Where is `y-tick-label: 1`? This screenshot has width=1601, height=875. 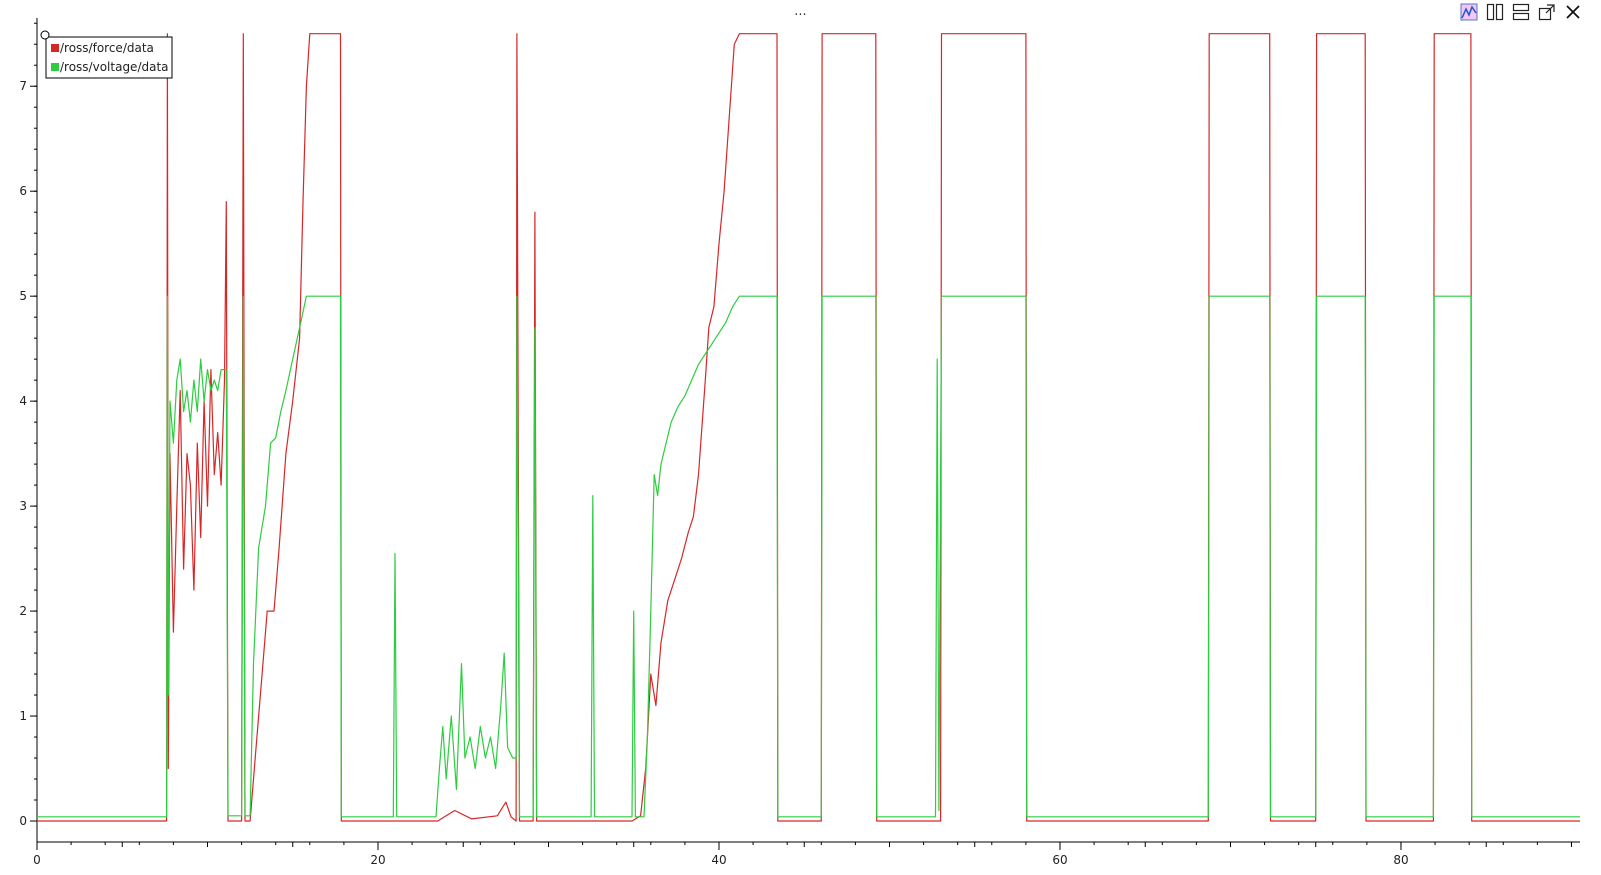
y-tick-label: 1 is located at coordinates (23, 716).